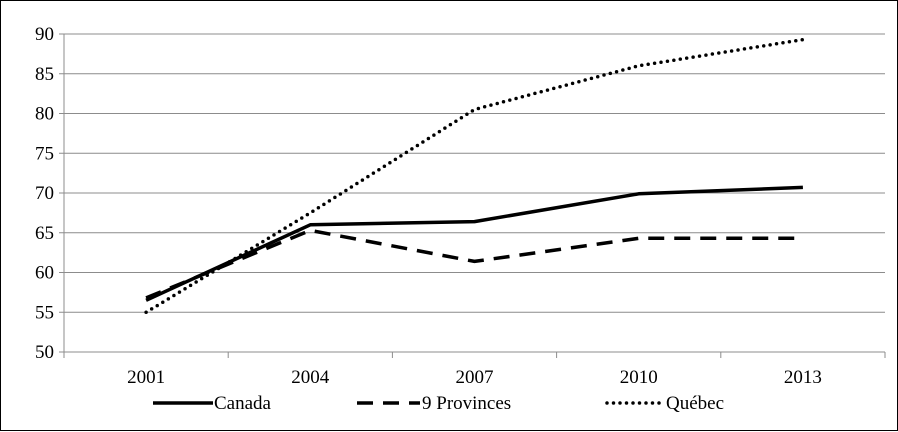  I want to click on x-tick-label: 2004, so click(310, 377).